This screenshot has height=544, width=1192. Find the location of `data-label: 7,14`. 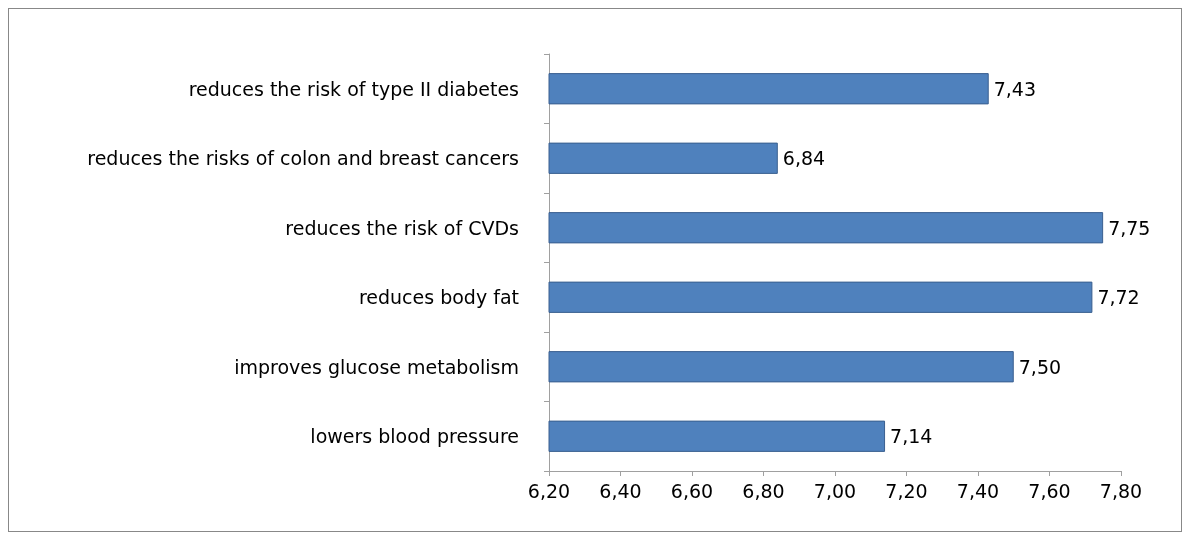

data-label: 7,14 is located at coordinates (911, 436).